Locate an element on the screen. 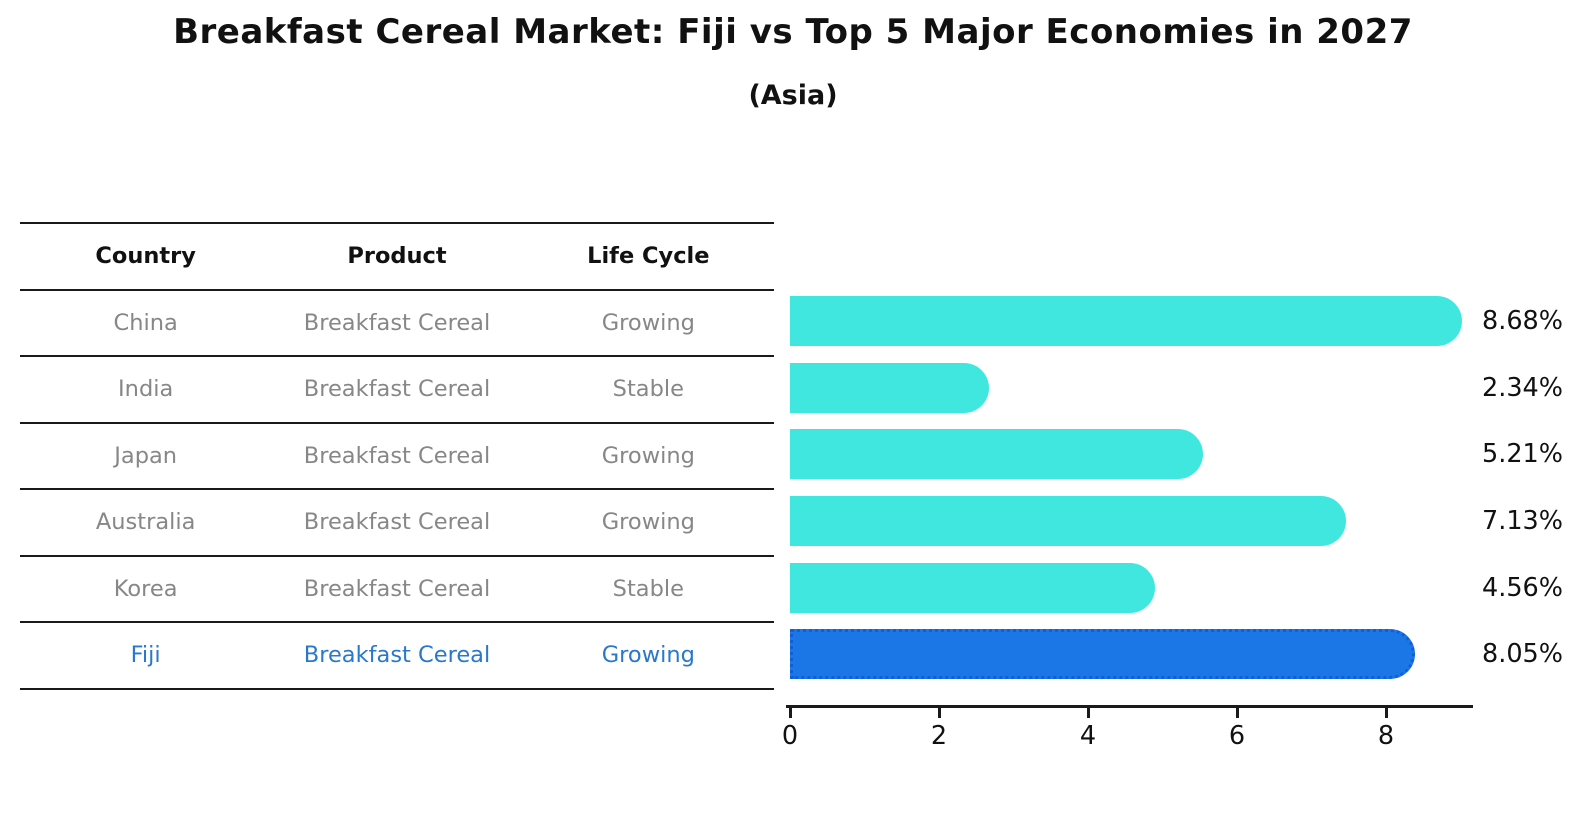  x-tick-label: 2 is located at coordinates (939, 736).